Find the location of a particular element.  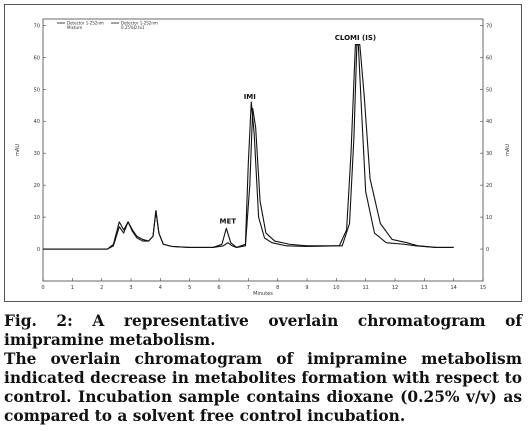

x-tick-label: 15 is located at coordinates (483, 288).